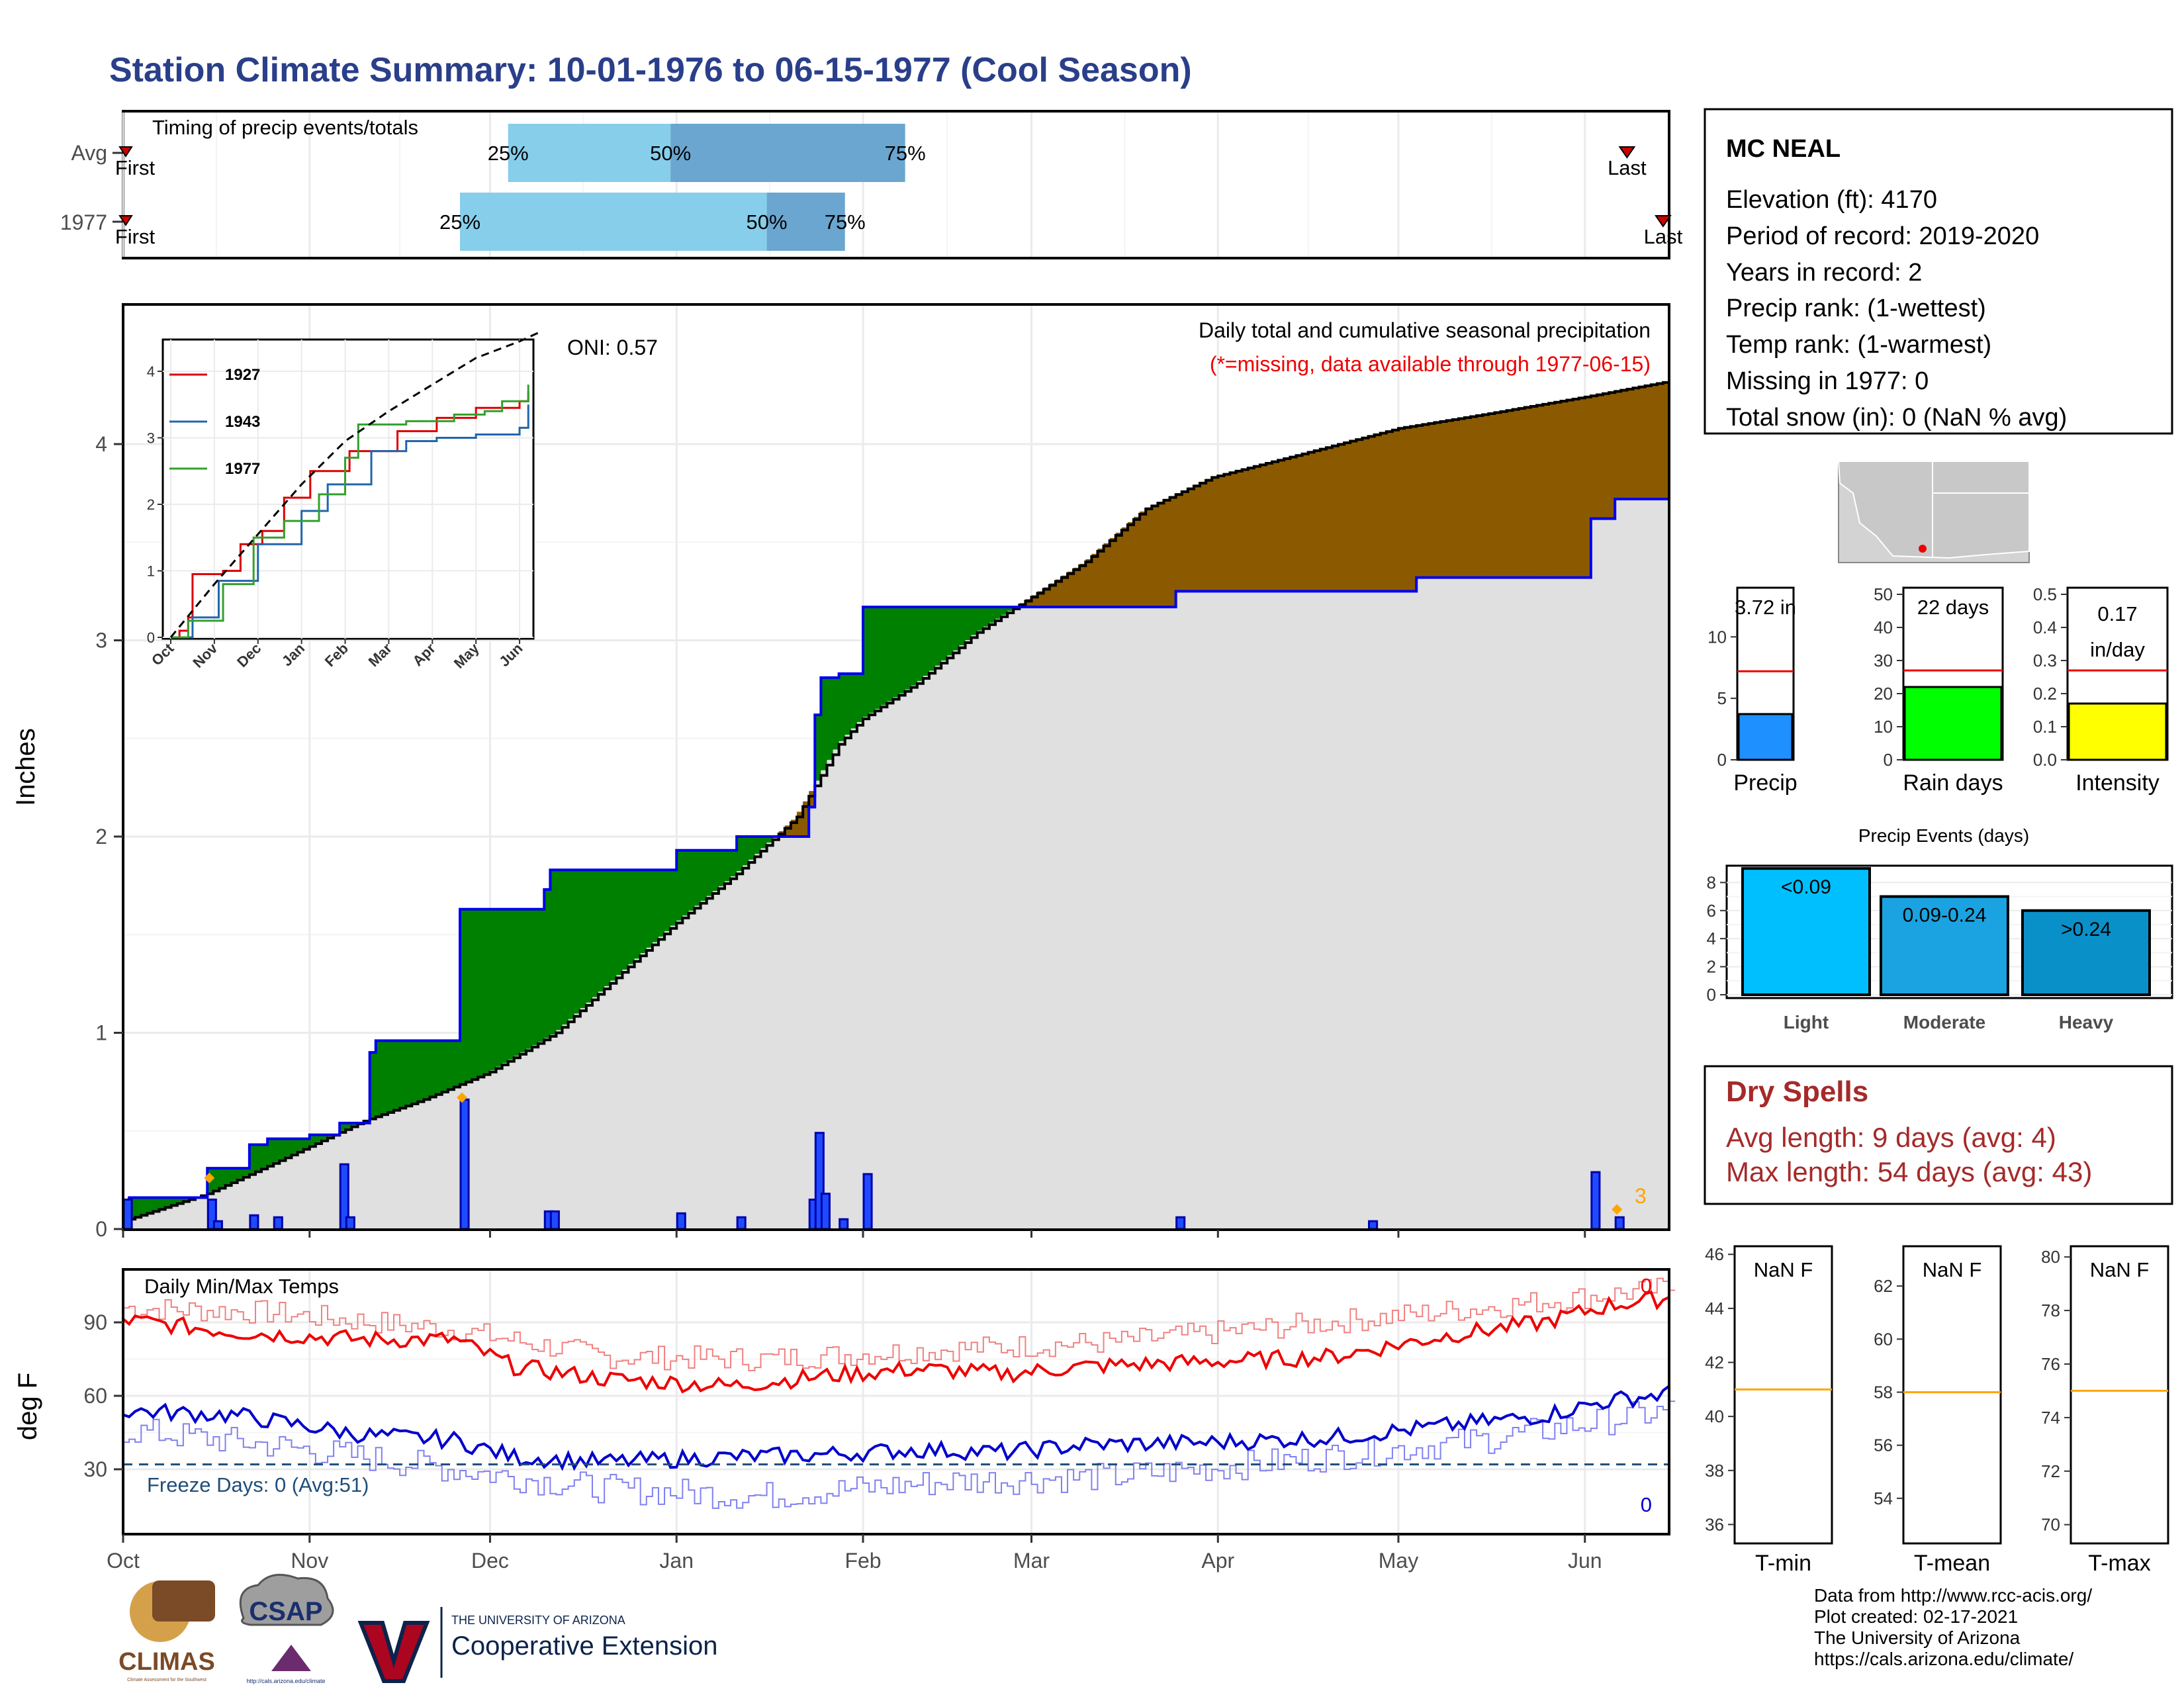 The height and width of the screenshot is (1691, 2184). Describe the element at coordinates (1712, 938) in the screenshot. I see `events-y-tick-label: 4` at that location.